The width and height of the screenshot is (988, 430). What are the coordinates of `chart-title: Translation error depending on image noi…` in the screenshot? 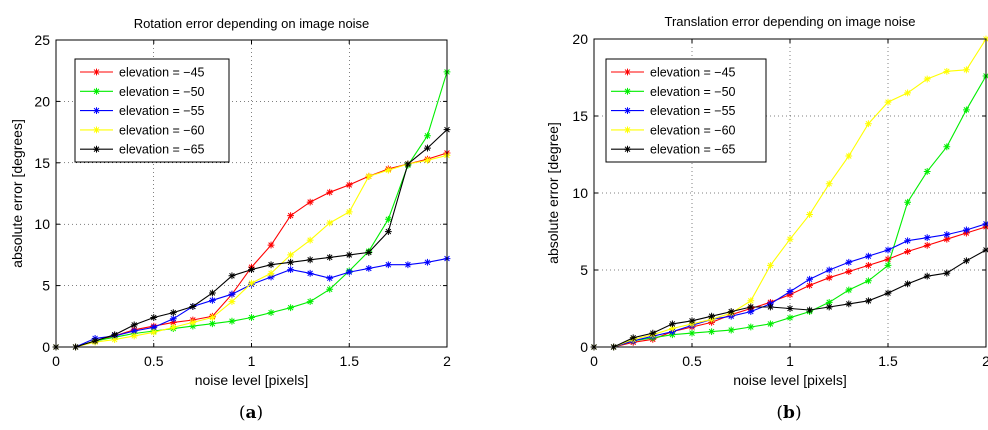 It's located at (789, 21).